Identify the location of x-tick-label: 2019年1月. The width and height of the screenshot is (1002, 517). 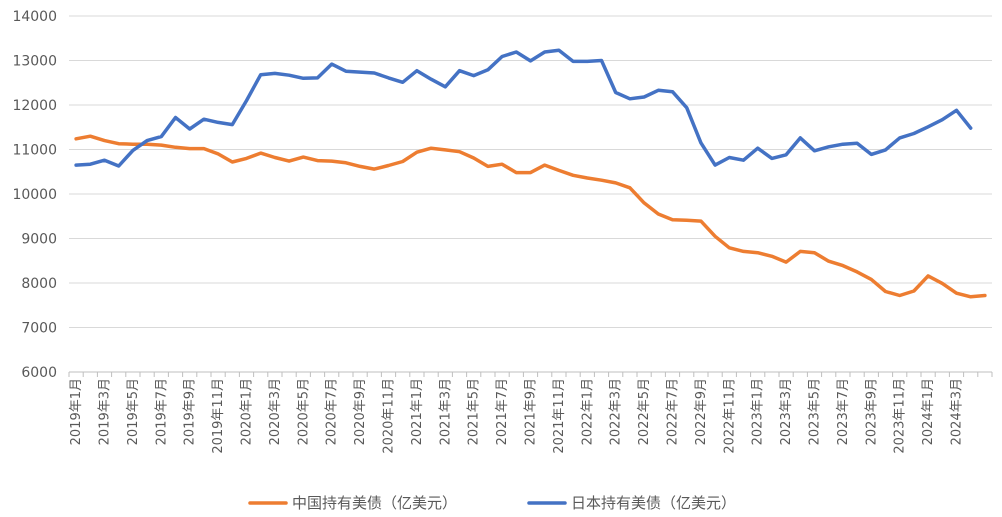
(76, 411).